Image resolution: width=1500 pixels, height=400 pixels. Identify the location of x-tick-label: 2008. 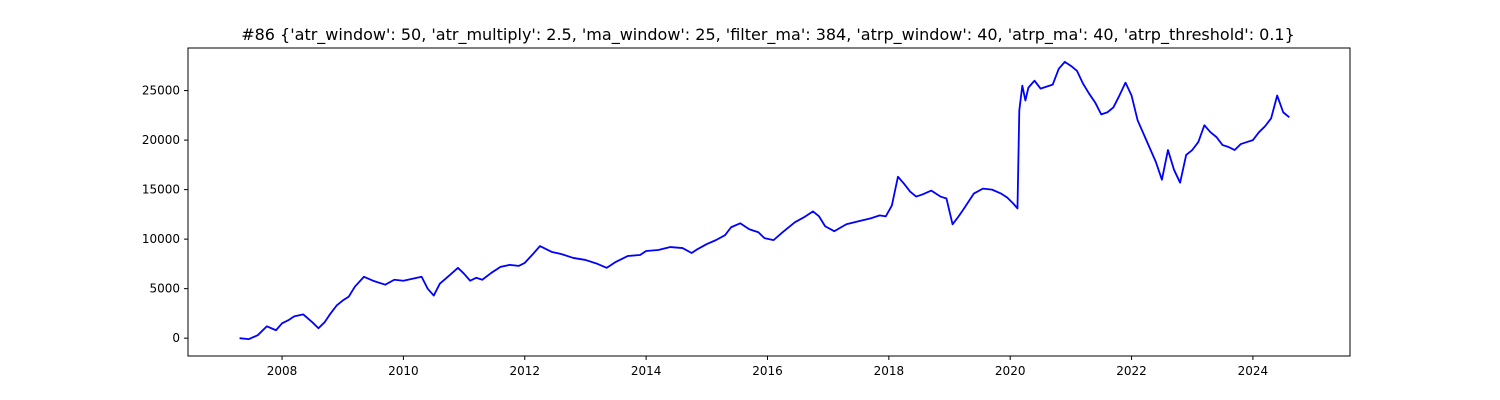
(282, 371).